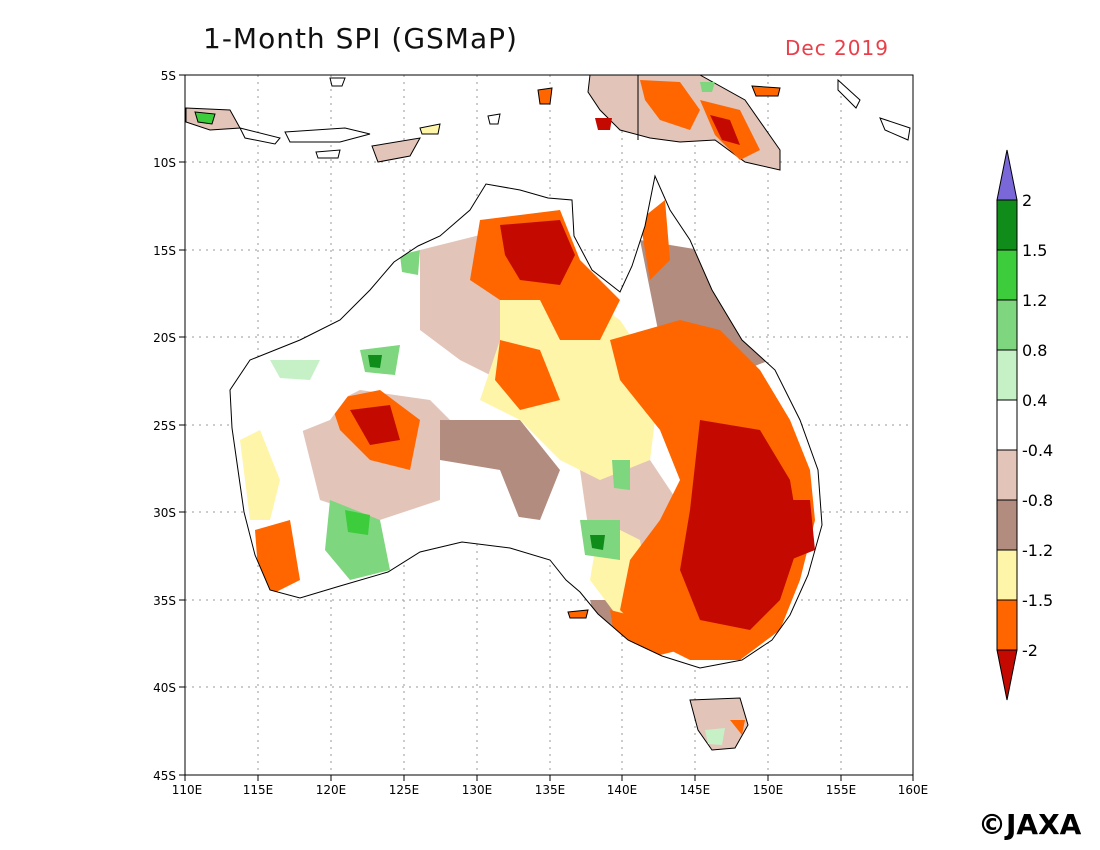 This screenshot has height=850, width=1100. What do you see at coordinates (164, 251) in the screenshot?
I see `lat-tick-label: 15S` at bounding box center [164, 251].